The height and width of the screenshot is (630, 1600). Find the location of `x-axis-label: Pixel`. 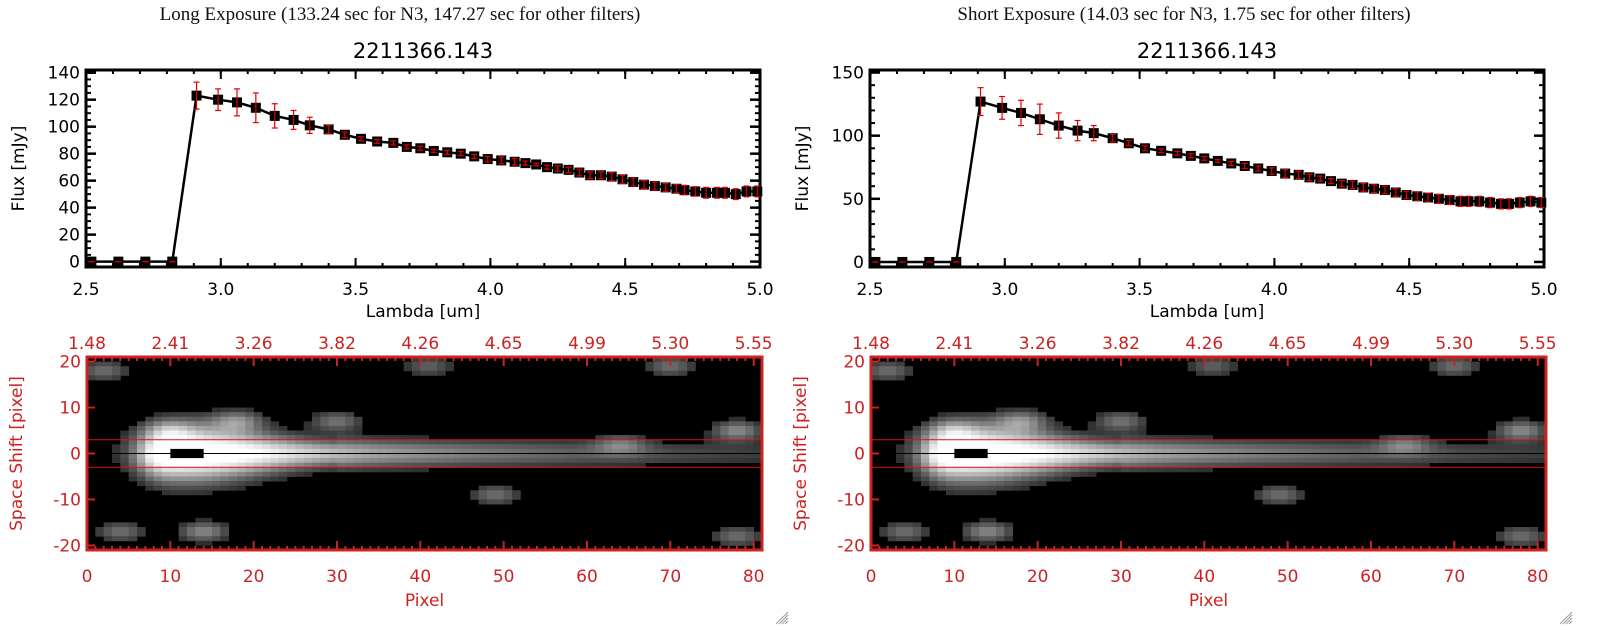

x-axis-label: Pixel is located at coordinates (424, 601).